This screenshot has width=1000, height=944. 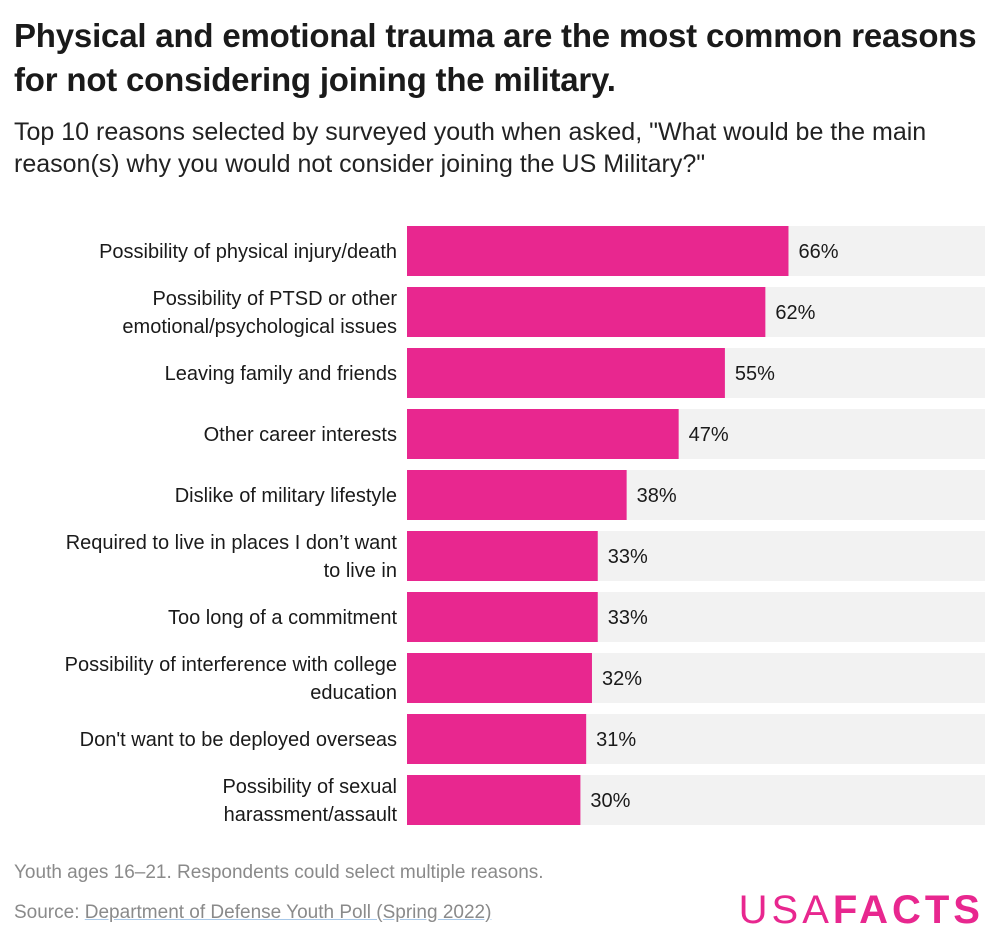 I want to click on category-label: Leaving family and friends, so click(x=281, y=374).